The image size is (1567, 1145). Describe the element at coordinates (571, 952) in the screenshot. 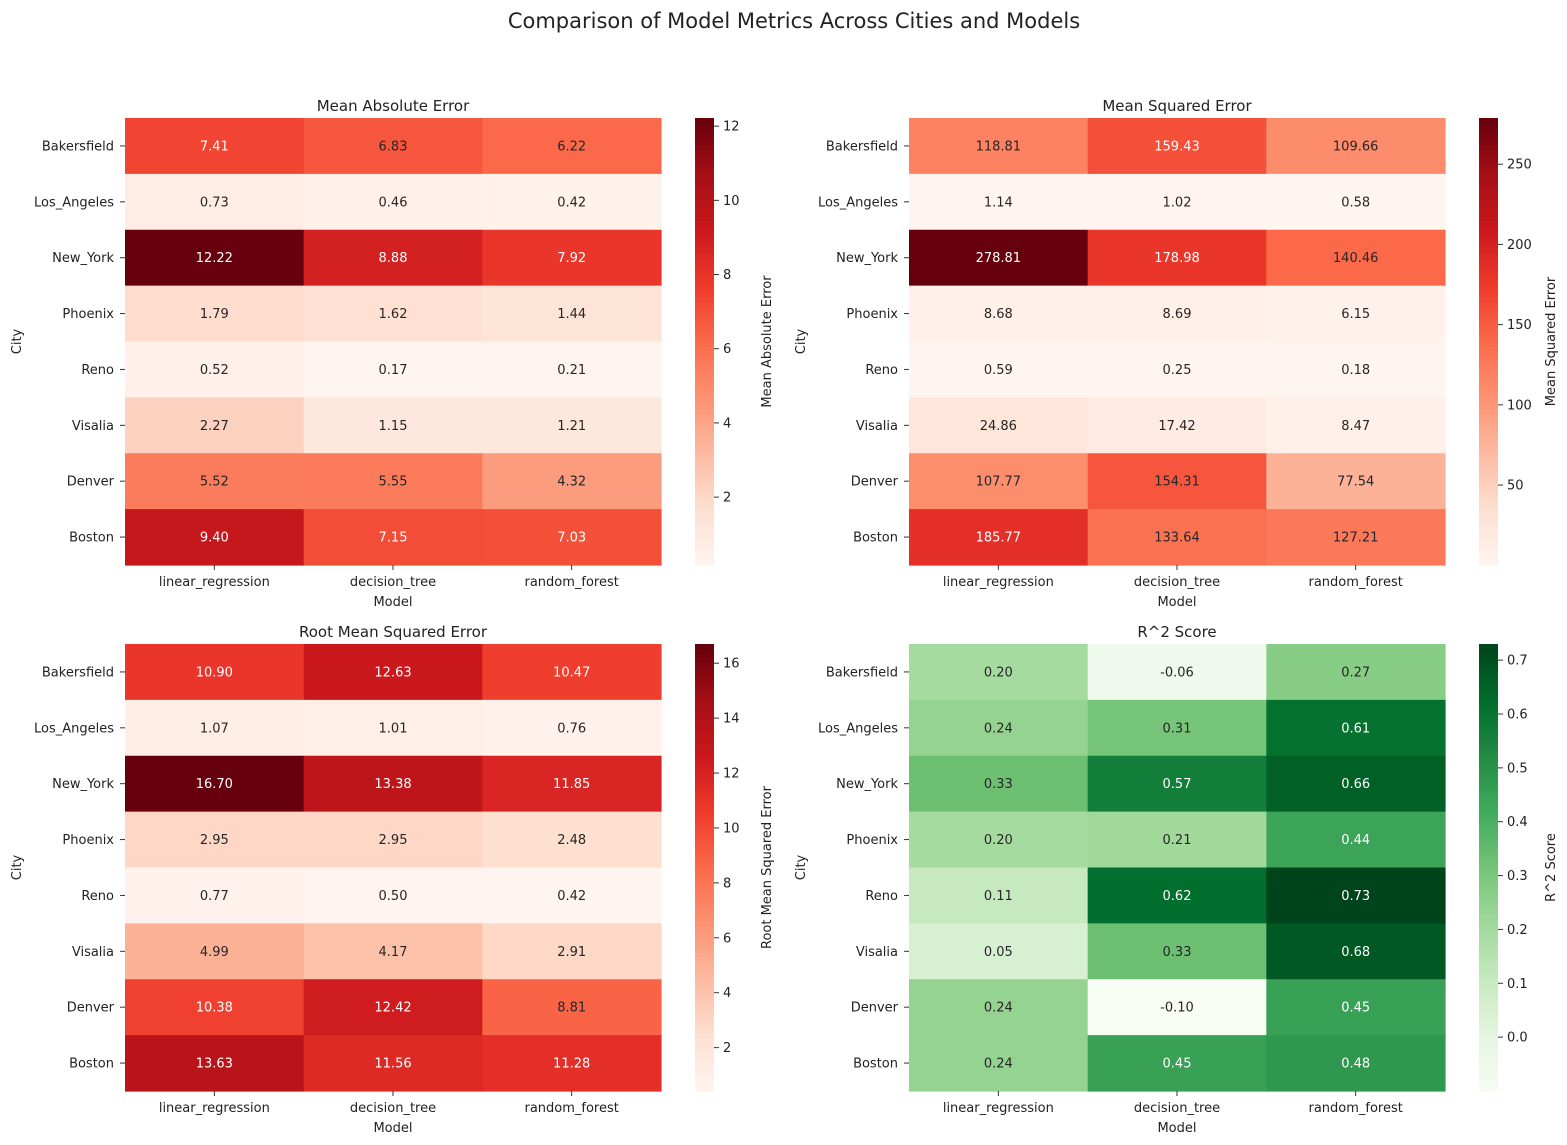

I see `cell-value-label: 2.91` at that location.